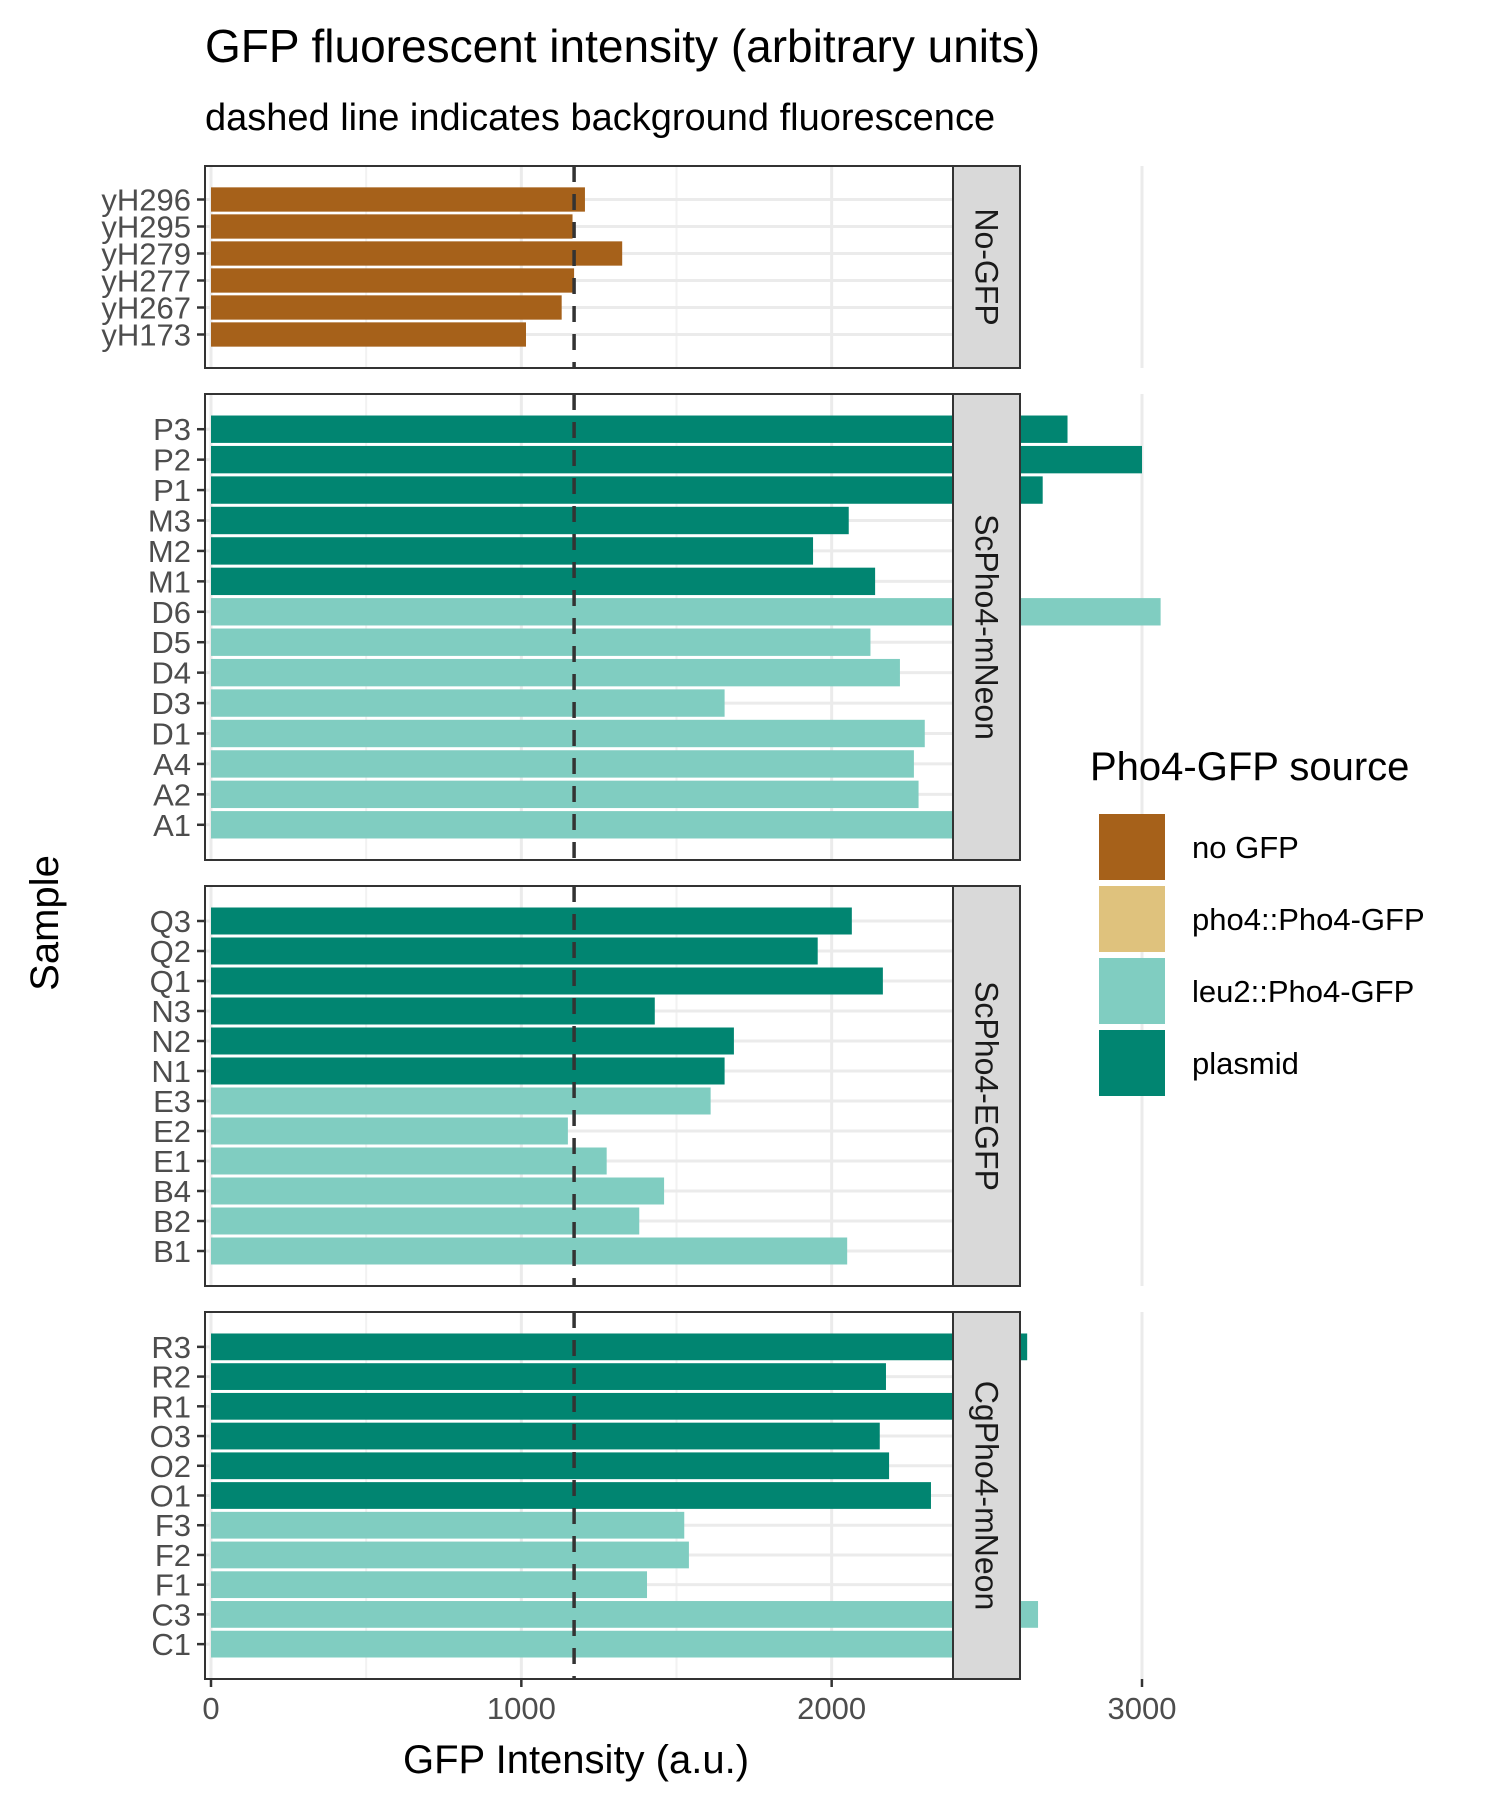 Image resolution: width=1500 pixels, height=1800 pixels. Describe the element at coordinates (173, 1525) in the screenshot. I see `y-tick-label-F3: F3` at that location.